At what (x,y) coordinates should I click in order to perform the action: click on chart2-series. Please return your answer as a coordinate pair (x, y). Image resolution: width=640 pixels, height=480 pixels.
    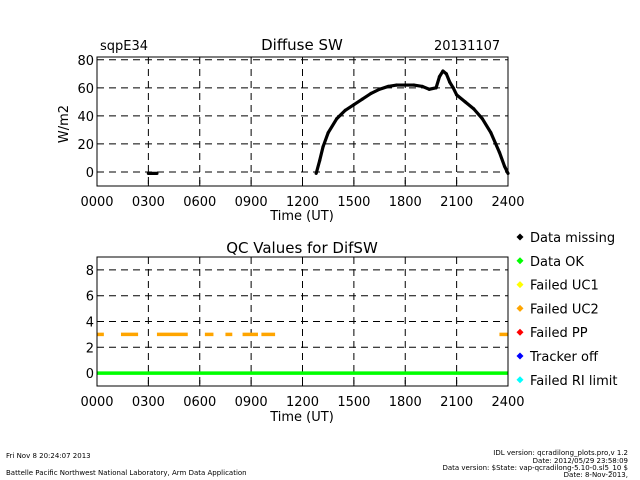
    Looking at the image, I should click on (302, 353).